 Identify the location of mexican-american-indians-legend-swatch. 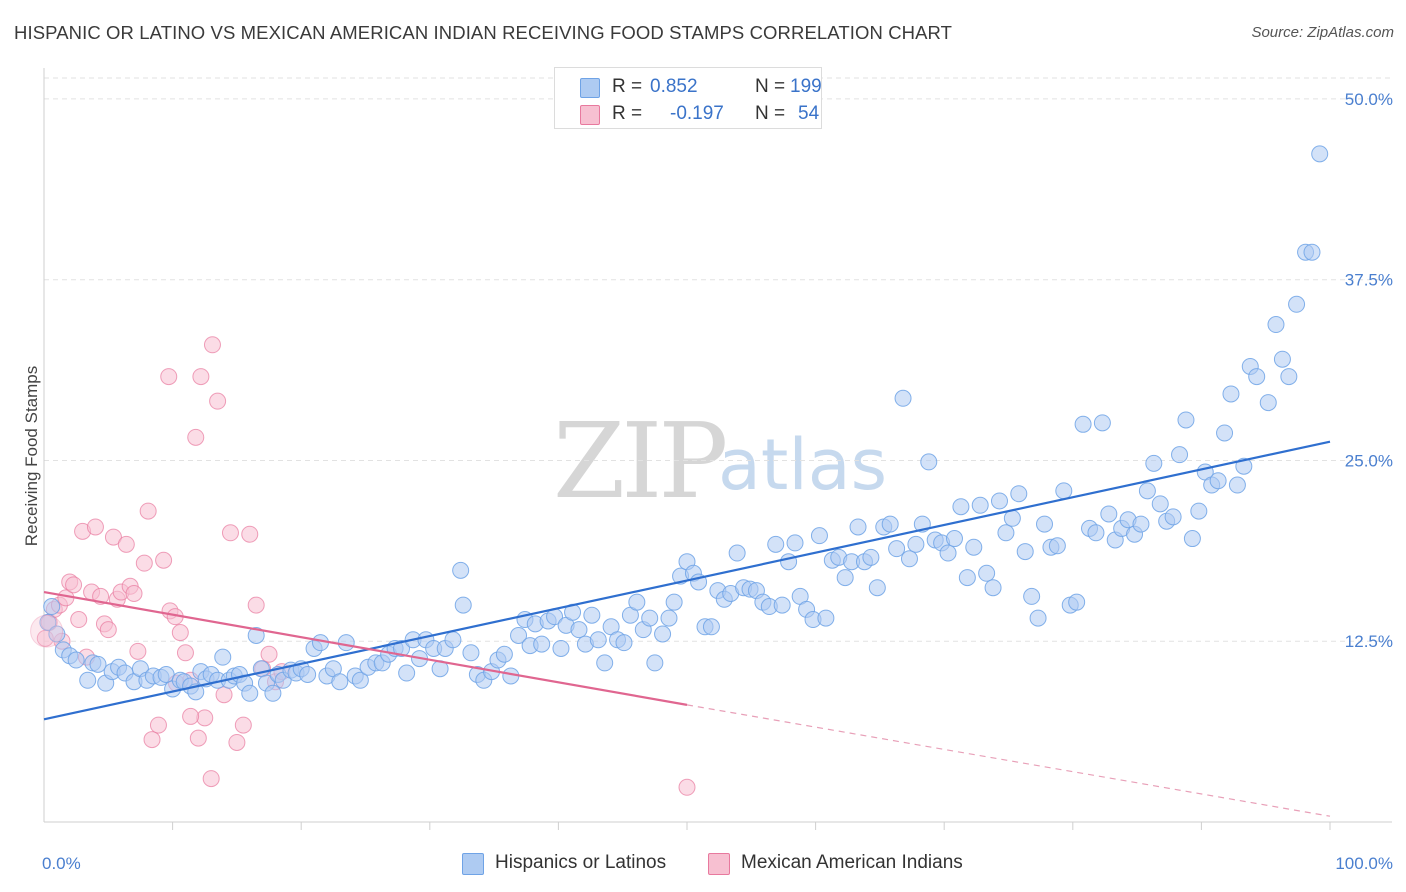
(719, 864).